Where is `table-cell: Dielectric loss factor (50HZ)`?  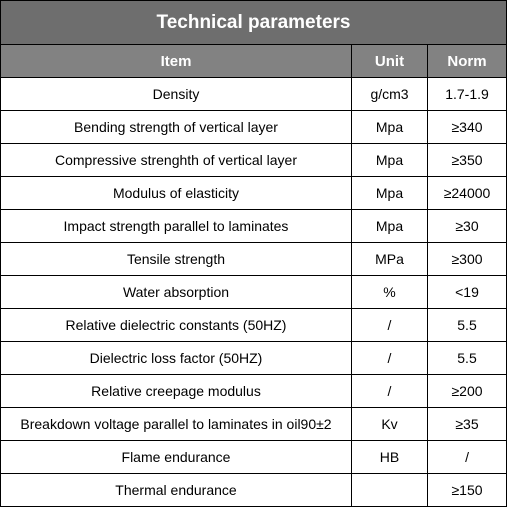
table-cell: Dielectric loss factor (50HZ) is located at coordinates (176, 358).